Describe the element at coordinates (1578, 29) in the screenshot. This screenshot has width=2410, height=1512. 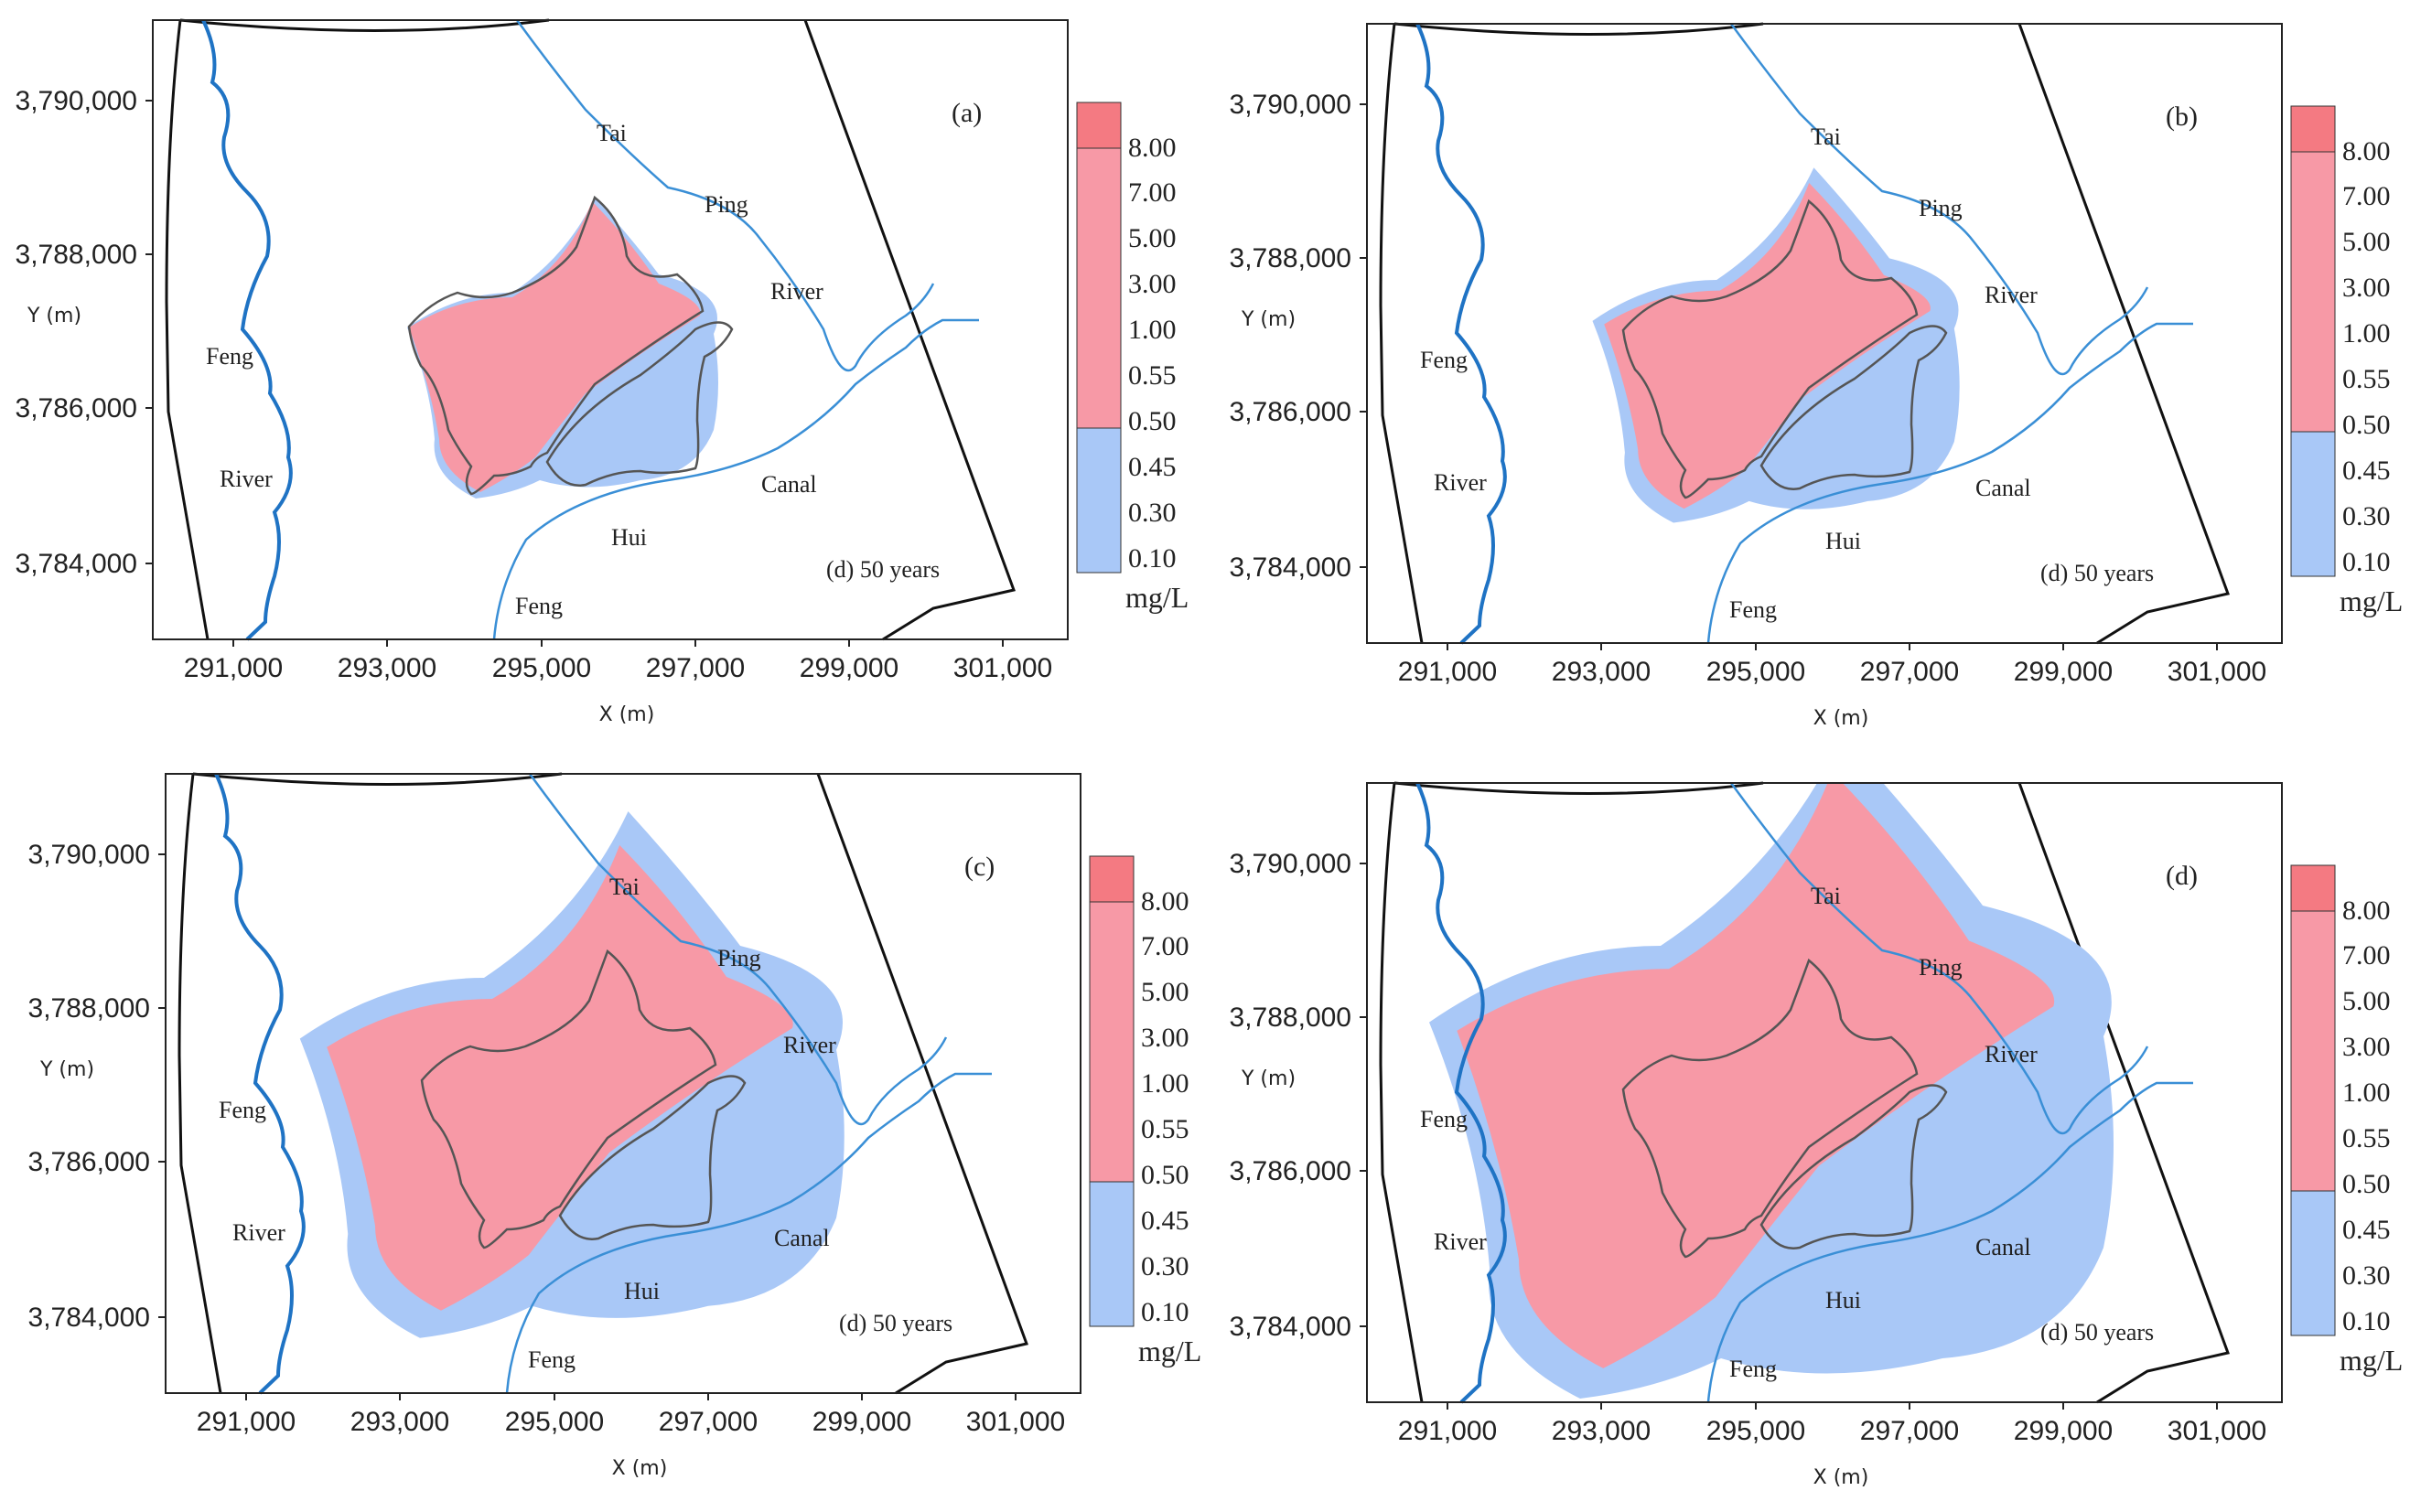
I see `domain-north-boundary` at that location.